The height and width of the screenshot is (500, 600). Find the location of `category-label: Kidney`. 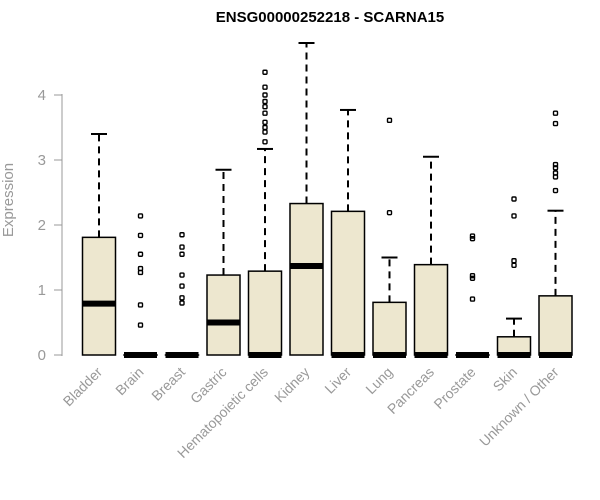

category-label: Kidney is located at coordinates (292, 385).